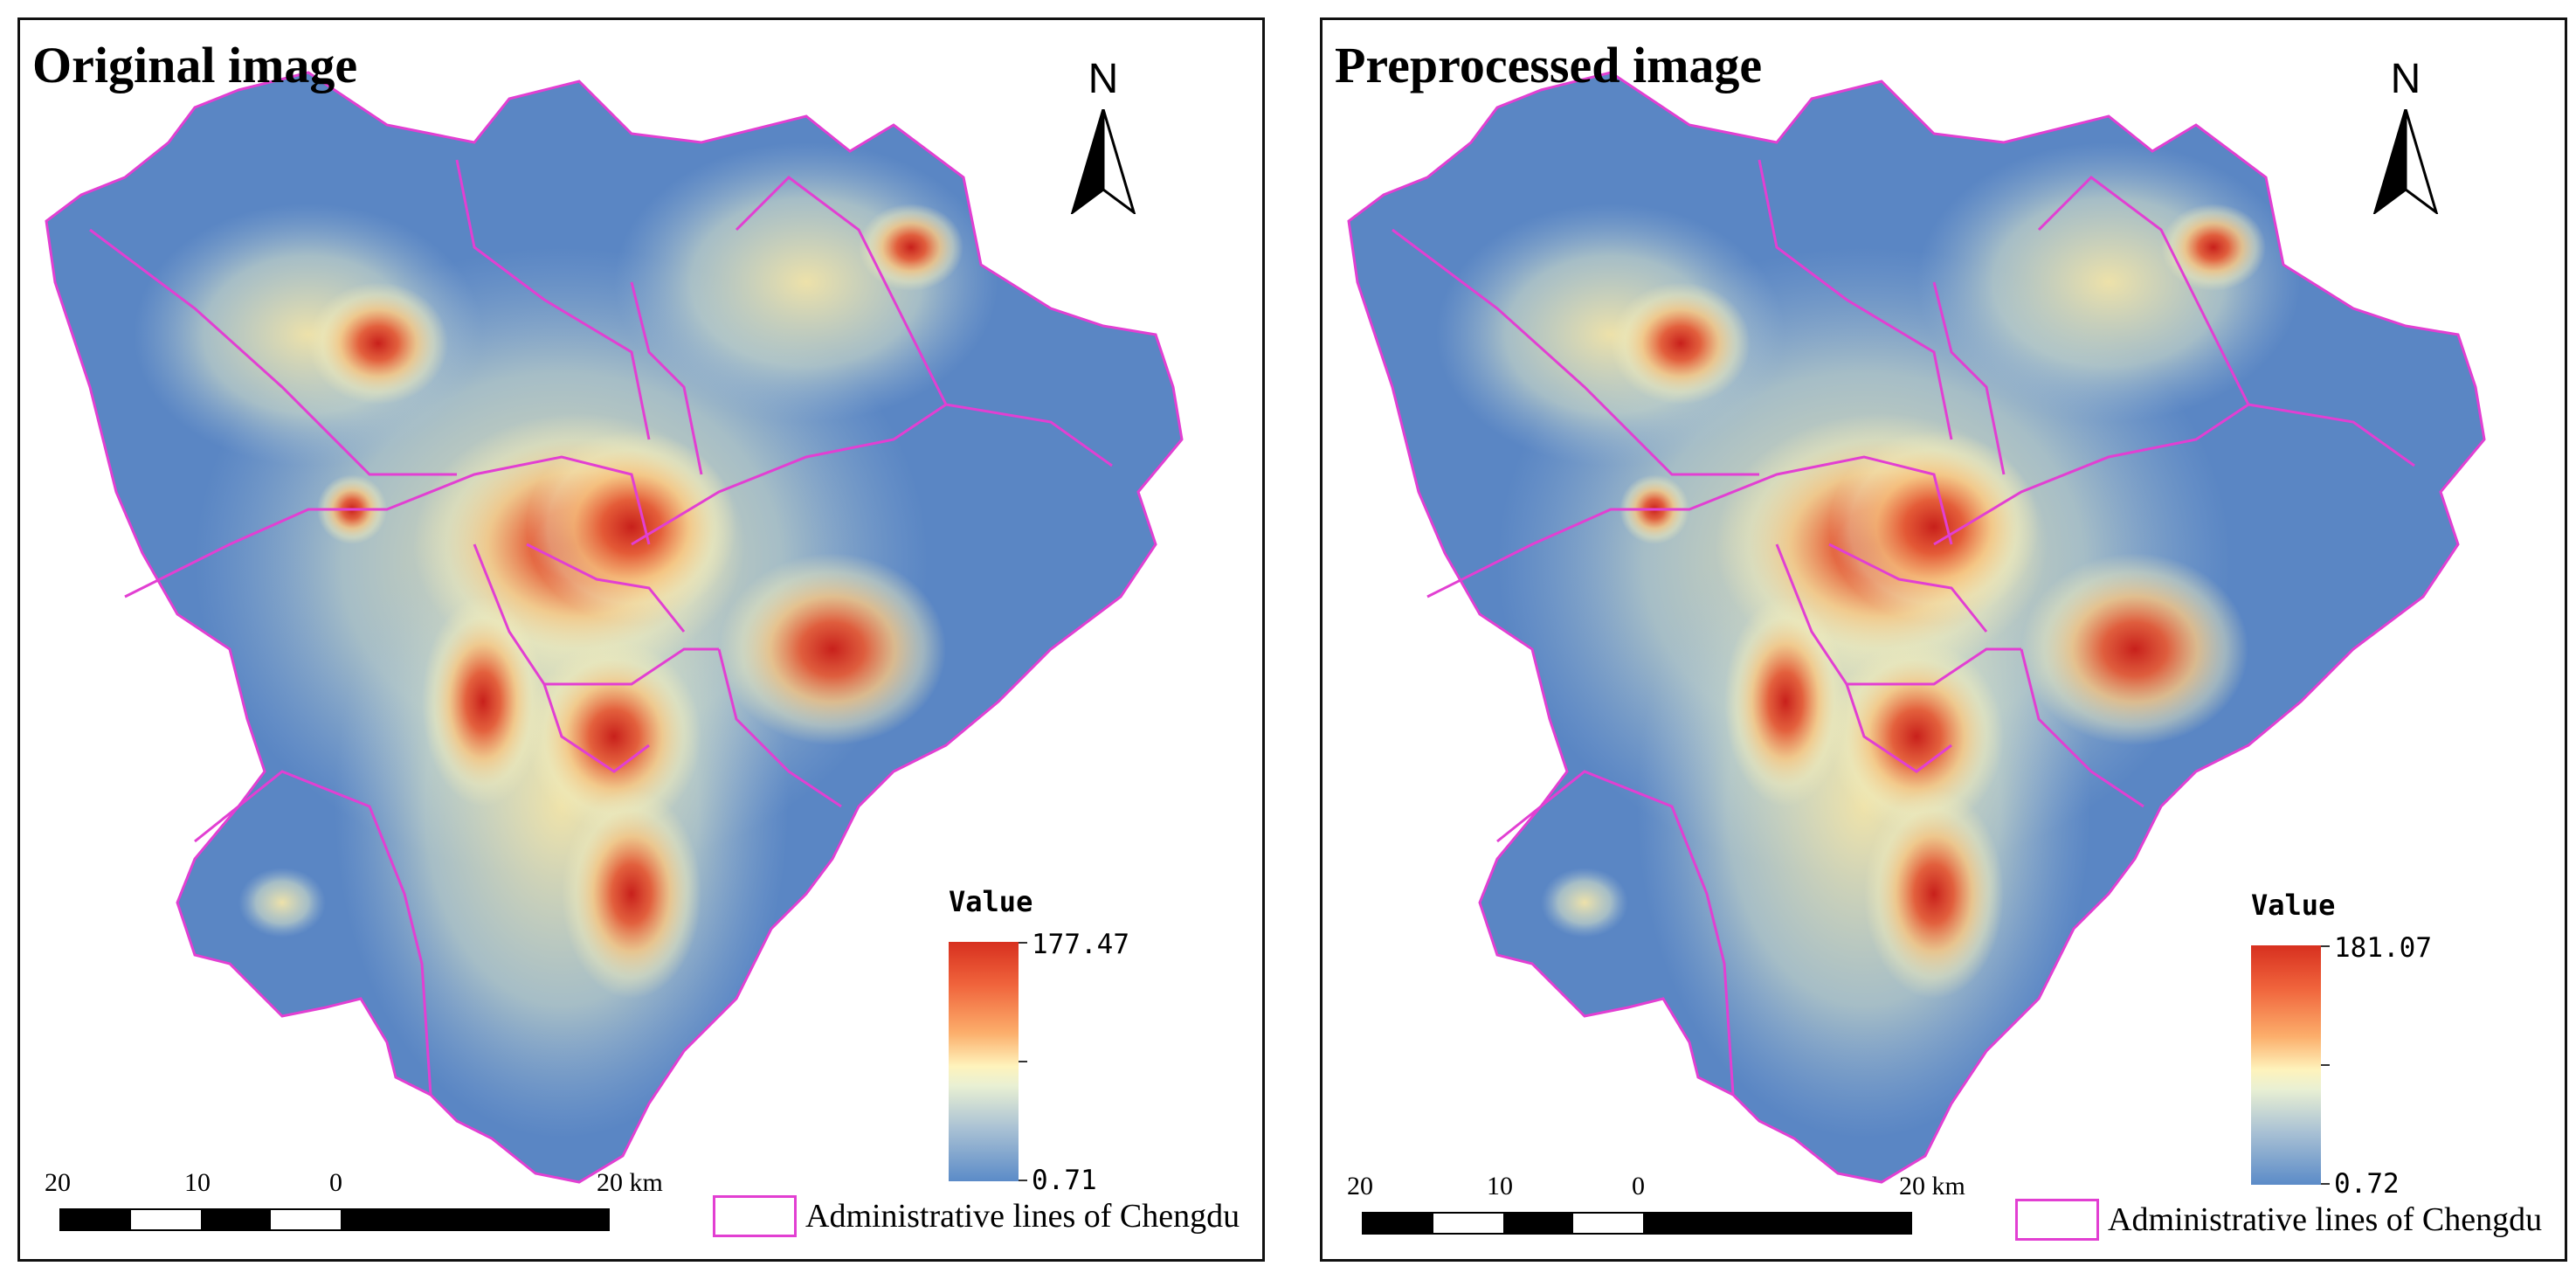  What do you see at coordinates (1549, 65) in the screenshot?
I see `panel-title: Preprocessed image` at bounding box center [1549, 65].